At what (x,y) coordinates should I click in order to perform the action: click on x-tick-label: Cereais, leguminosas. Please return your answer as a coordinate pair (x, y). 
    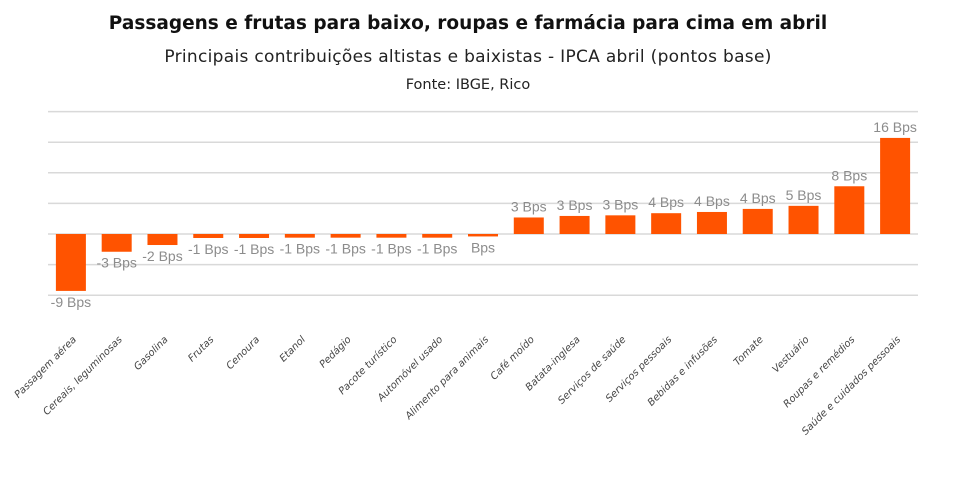
    Looking at the image, I should click on (82, 375).